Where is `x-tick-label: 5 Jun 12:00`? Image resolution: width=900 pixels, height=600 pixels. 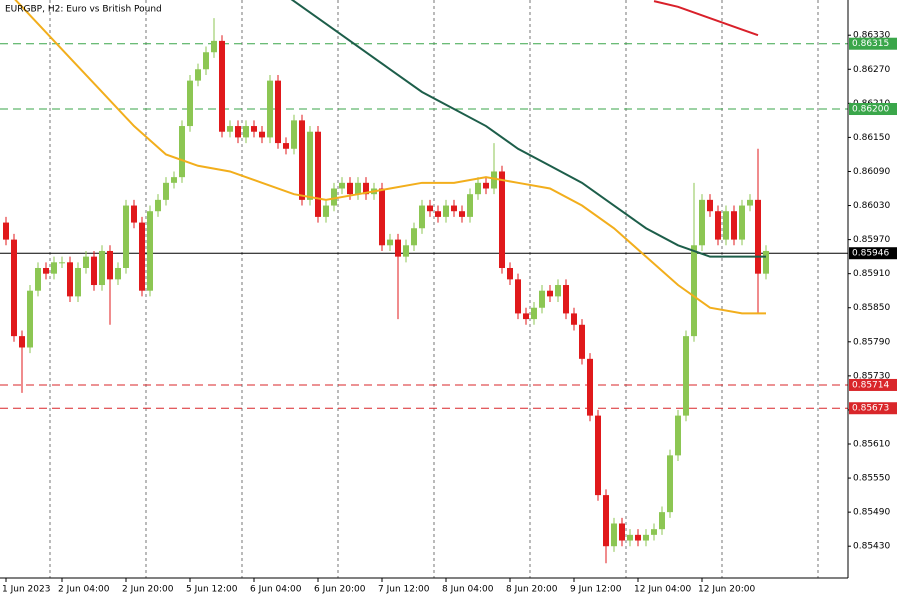 x-tick-label: 5 Jun 12:00 is located at coordinates (212, 590).